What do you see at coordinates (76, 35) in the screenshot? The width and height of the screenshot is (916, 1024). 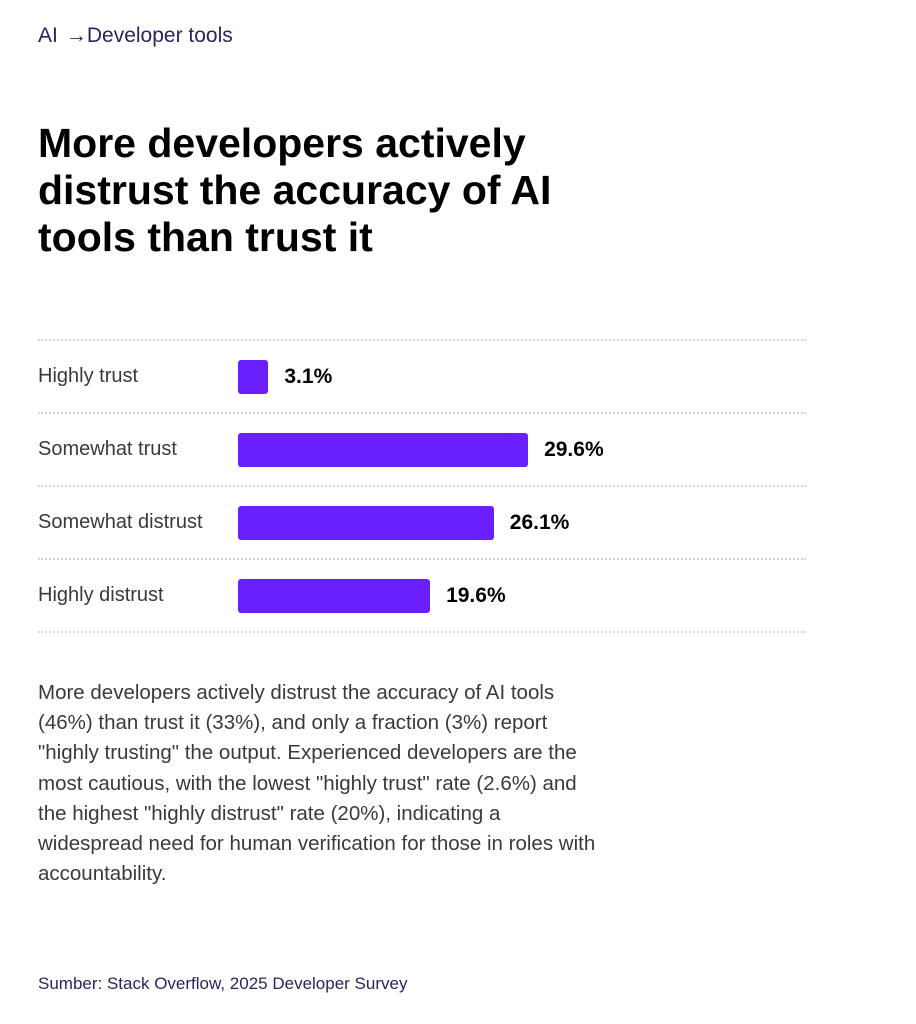 I see `arrow-right-icon: →` at bounding box center [76, 35].